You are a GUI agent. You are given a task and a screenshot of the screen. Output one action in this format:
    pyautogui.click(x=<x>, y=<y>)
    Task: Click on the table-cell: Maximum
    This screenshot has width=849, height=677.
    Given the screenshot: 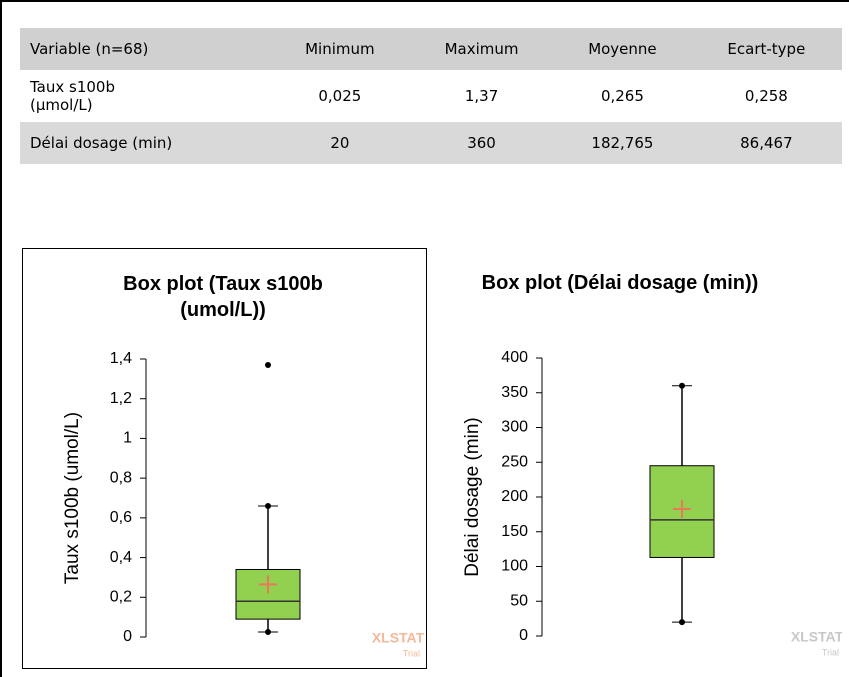 What is the action you would take?
    pyautogui.click(x=482, y=49)
    